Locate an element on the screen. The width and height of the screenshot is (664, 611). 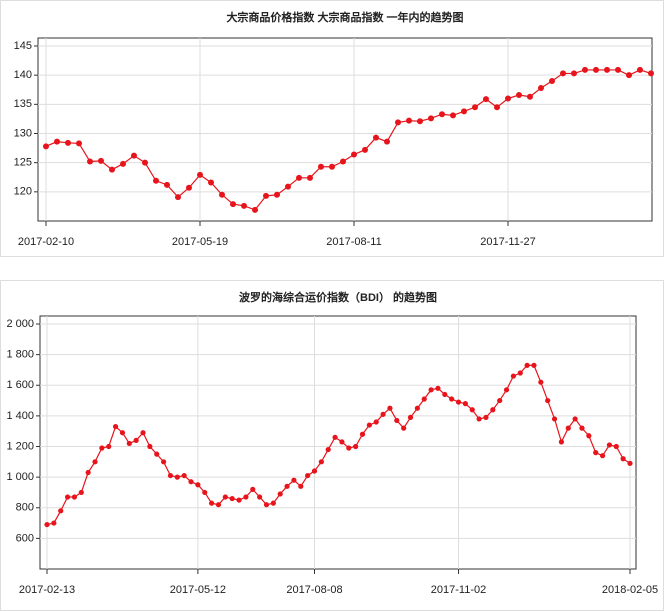
x-tick-label: 2017-05-12 is located at coordinates (198, 590).